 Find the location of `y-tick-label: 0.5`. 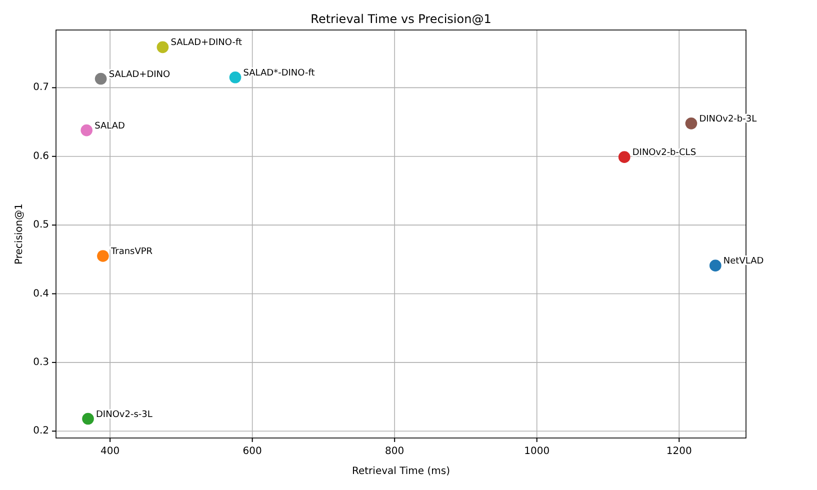

y-tick-label: 0.5 is located at coordinates (41, 225).